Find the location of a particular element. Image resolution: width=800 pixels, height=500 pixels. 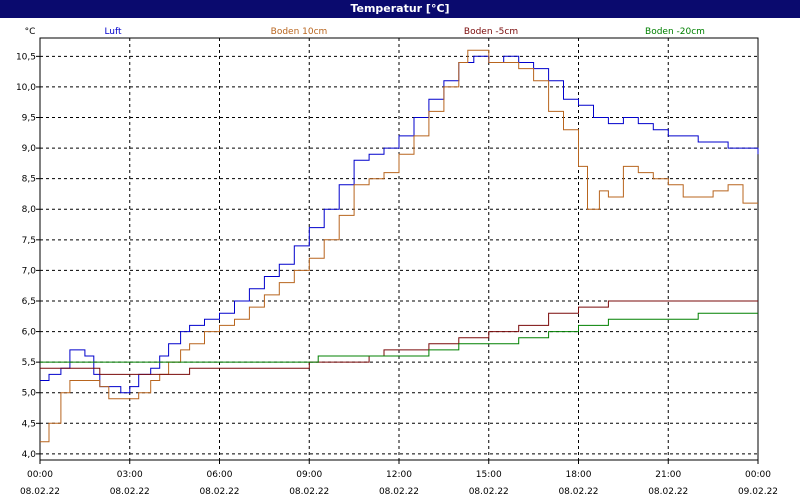

y-tick-label: 5,5 is located at coordinates (29, 363).